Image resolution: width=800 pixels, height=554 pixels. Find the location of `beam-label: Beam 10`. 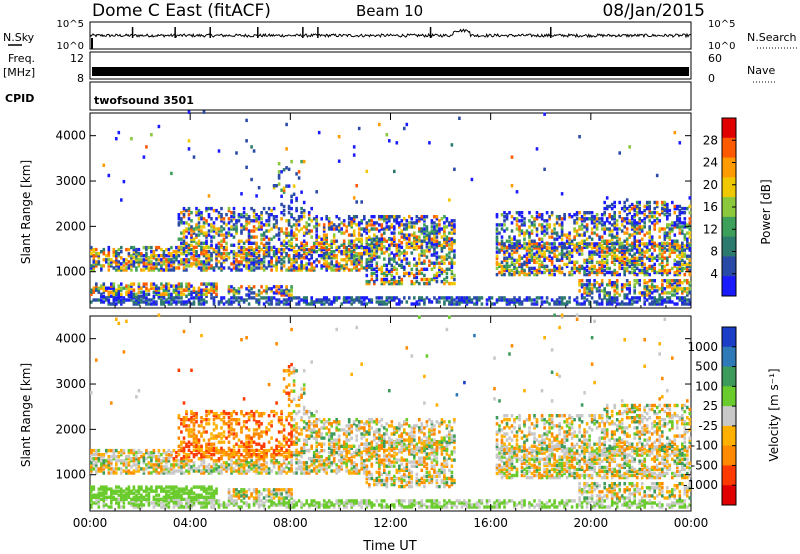

beam-label: Beam 10 is located at coordinates (389, 11).